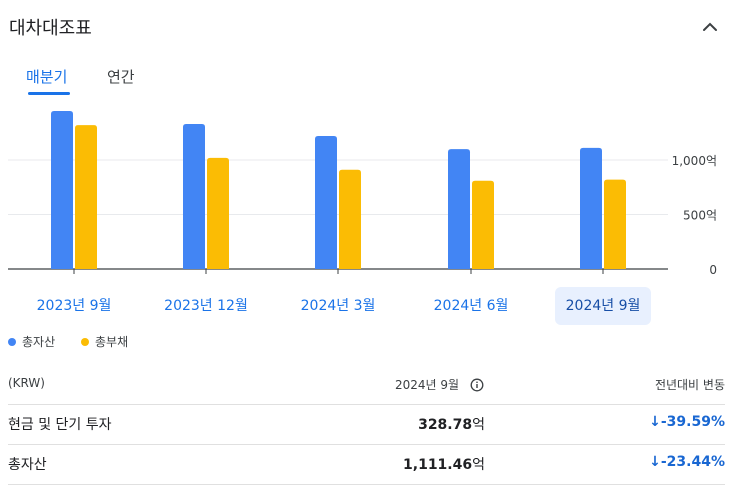 The width and height of the screenshot is (737, 489). What do you see at coordinates (427, 385) in the screenshot?
I see `period-label: 2024년 9월` at bounding box center [427, 385].